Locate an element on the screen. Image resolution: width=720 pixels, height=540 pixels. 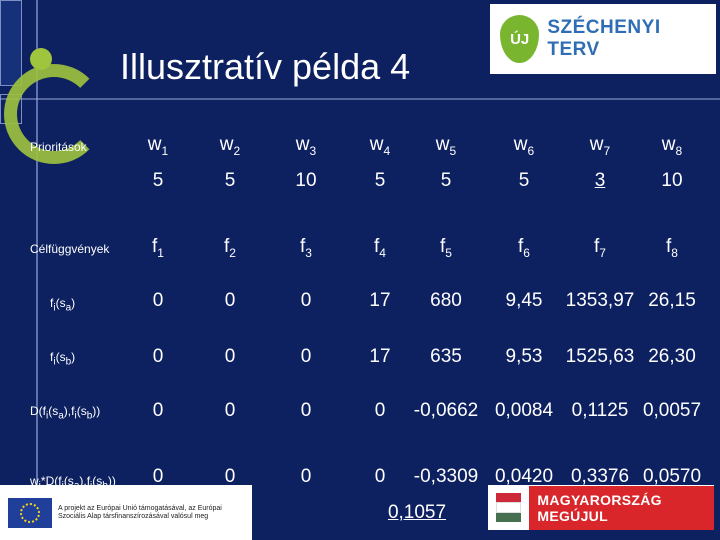
d-value-4: 0 is located at coordinates (380, 410).